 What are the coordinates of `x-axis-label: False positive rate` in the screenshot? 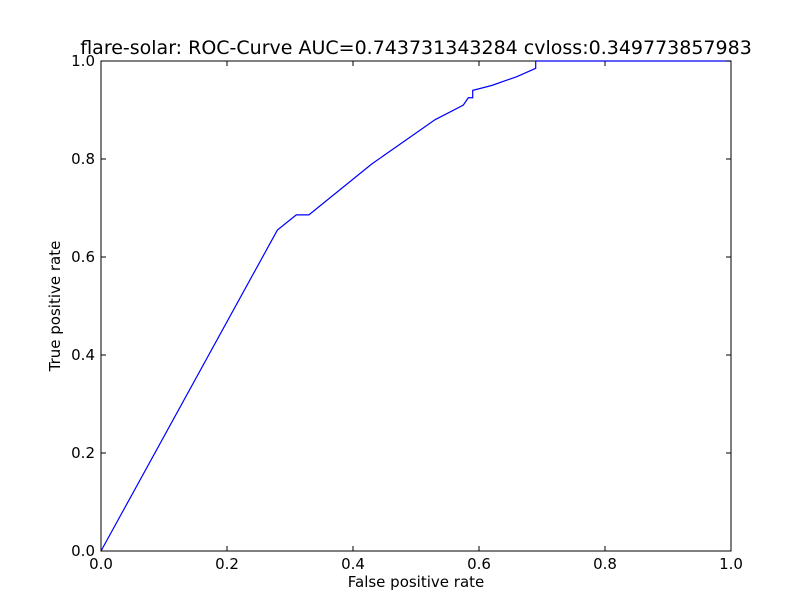 It's located at (416, 582).